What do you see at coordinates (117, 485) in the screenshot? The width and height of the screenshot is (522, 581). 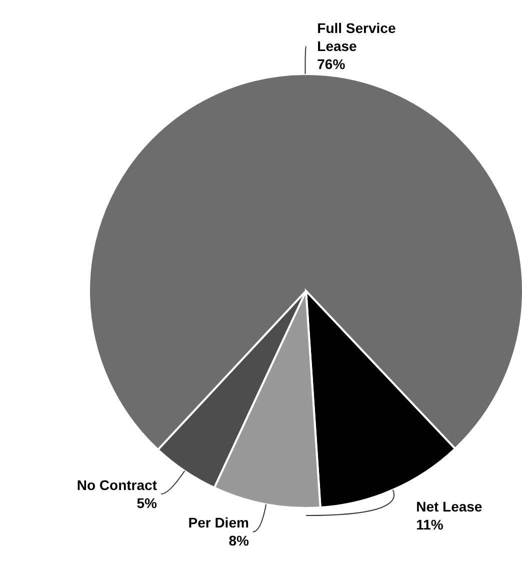 I see `slice-label: No Contract` at bounding box center [117, 485].